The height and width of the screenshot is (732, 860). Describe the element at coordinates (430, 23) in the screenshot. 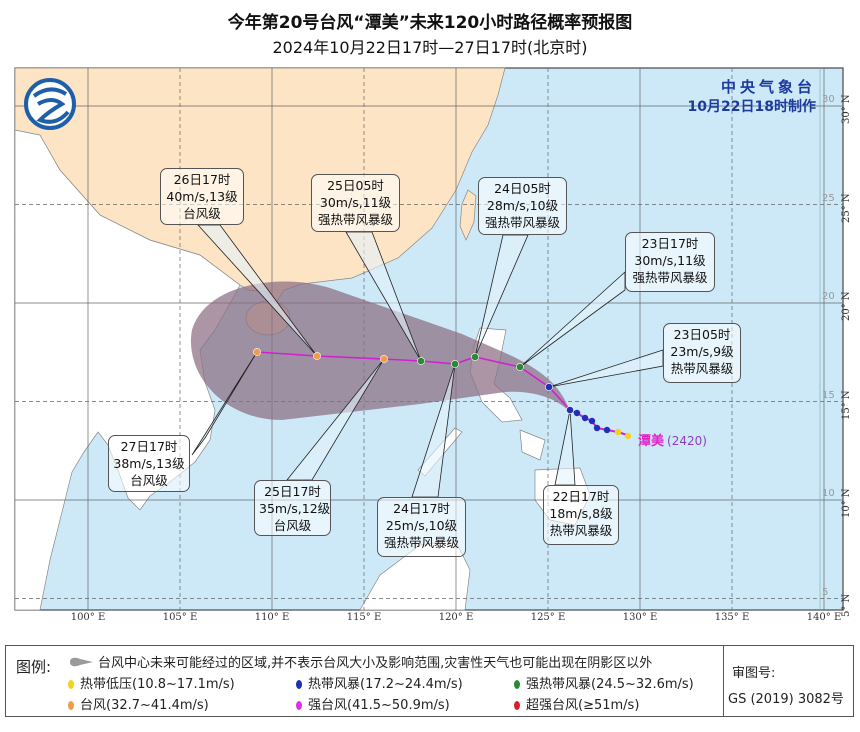

I see `map-title: 今年第20号台风“潭美”未来120小时路径概率预报图` at that location.